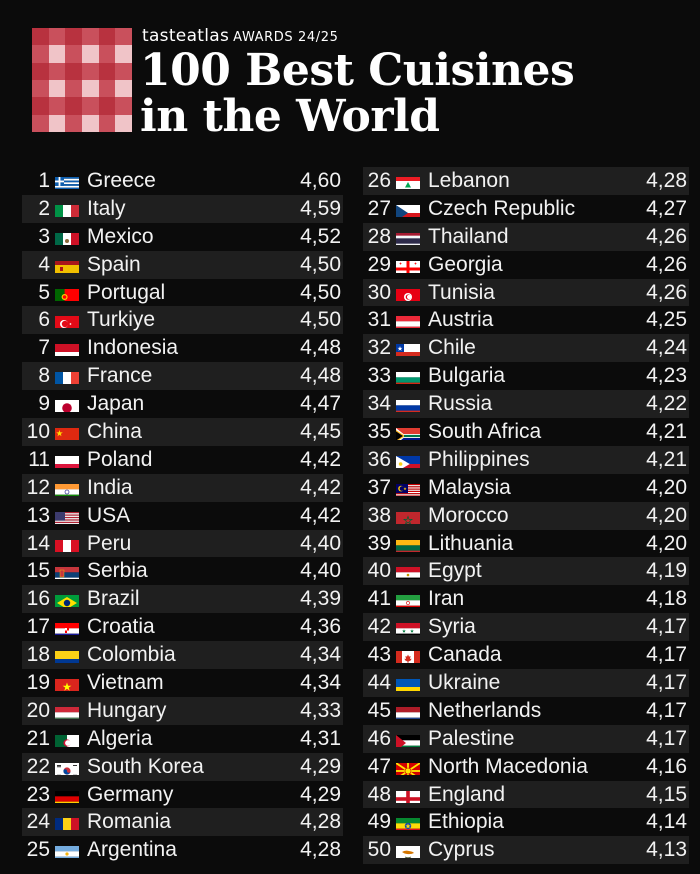  Describe the element at coordinates (67, 683) in the screenshot. I see `vietnam-flag-icon` at that location.